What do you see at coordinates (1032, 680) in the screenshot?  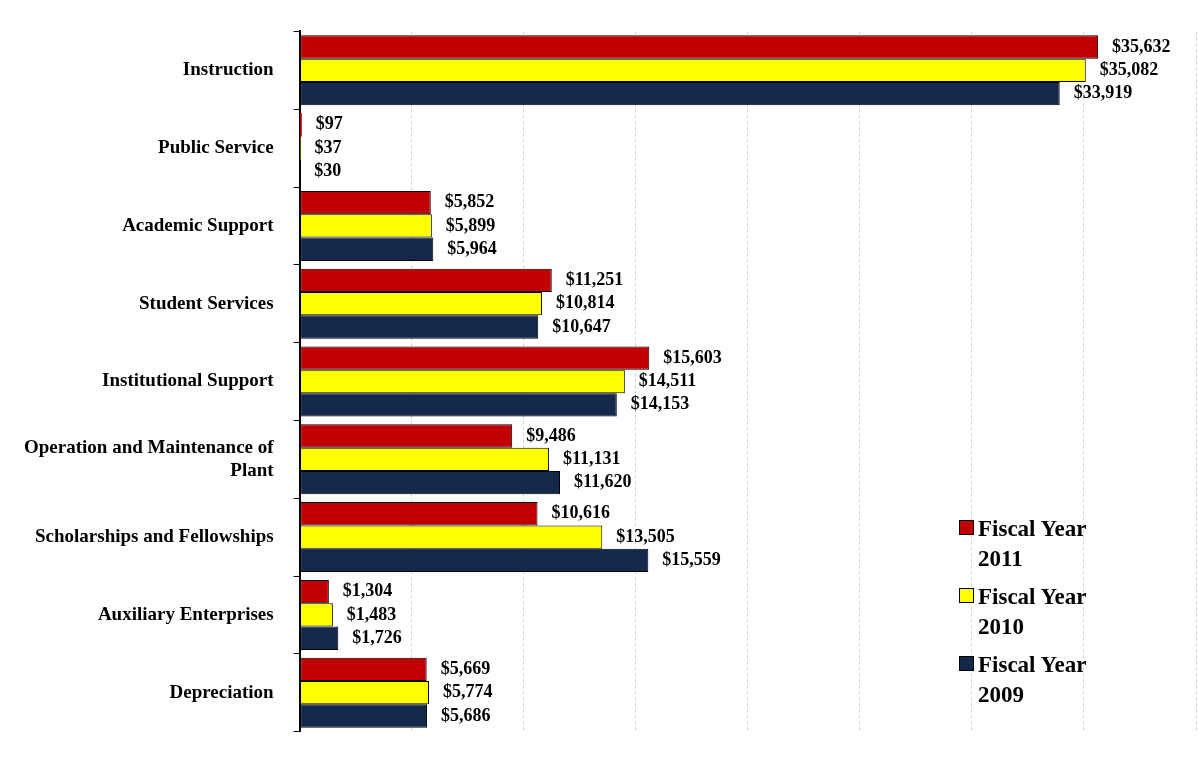 I see `legend-label: Fiscal Year 2009` at bounding box center [1032, 680].